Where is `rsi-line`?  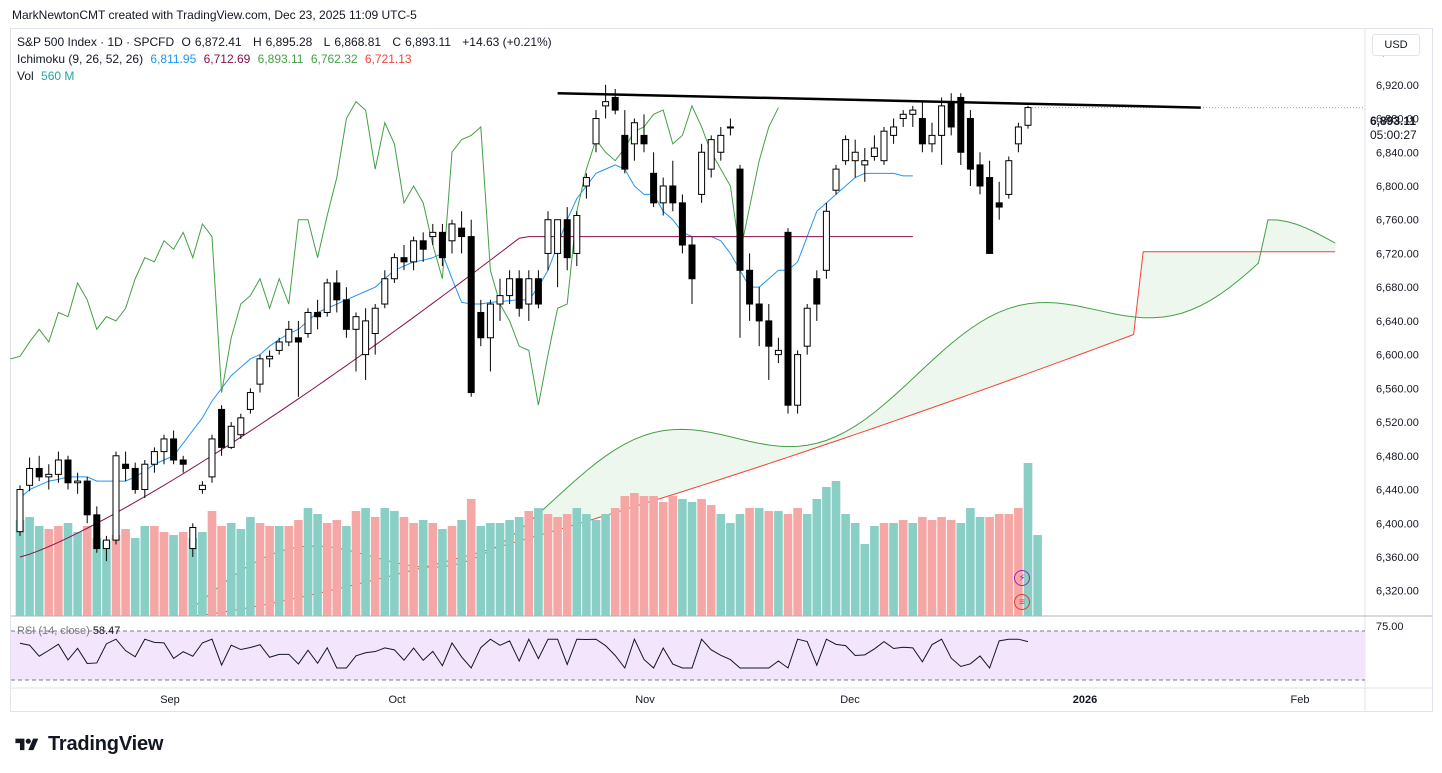
rsi-line is located at coordinates (524, 653).